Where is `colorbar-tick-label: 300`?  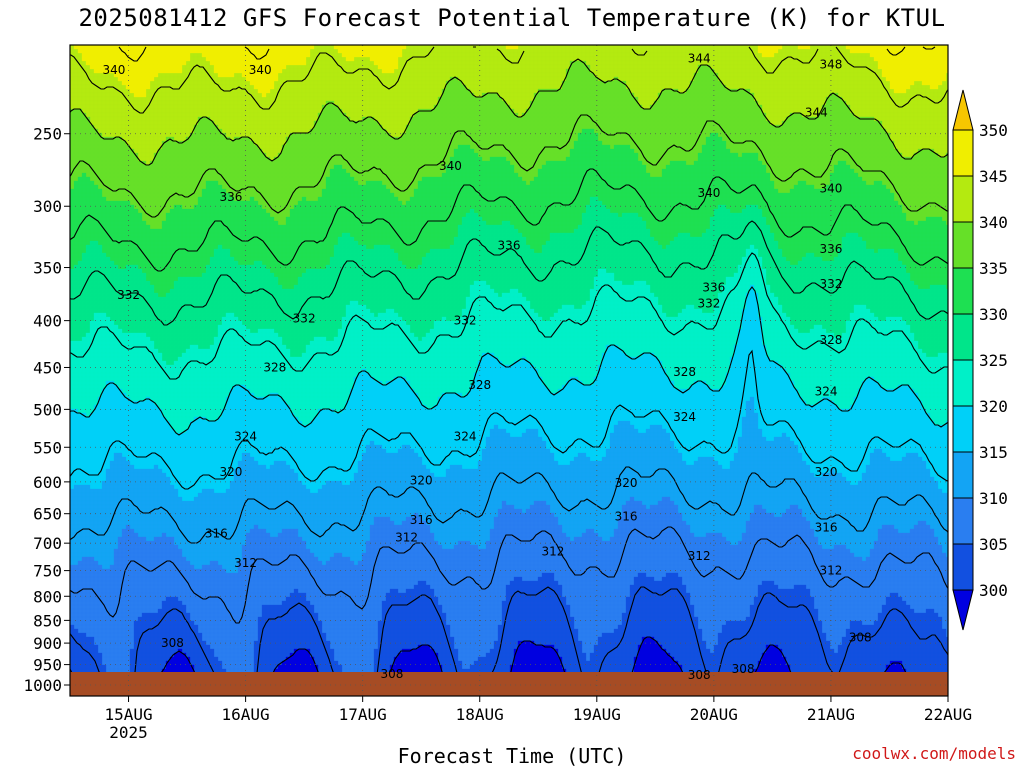
colorbar-tick-label: 300 is located at coordinates (993, 590).